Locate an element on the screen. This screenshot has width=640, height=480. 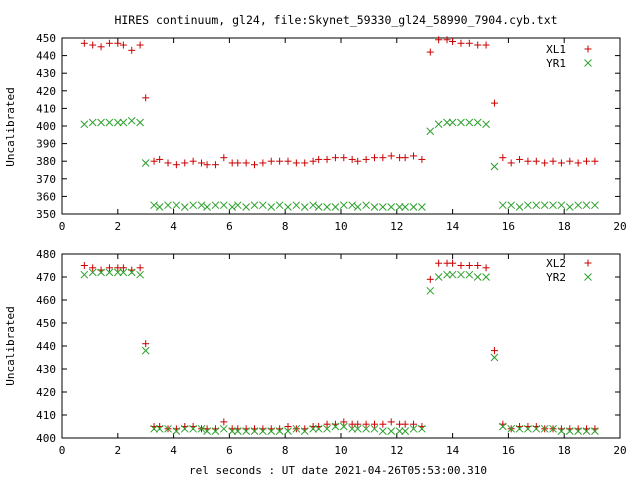
top-legend: XL1 YR1 is located at coordinates (569, 56).